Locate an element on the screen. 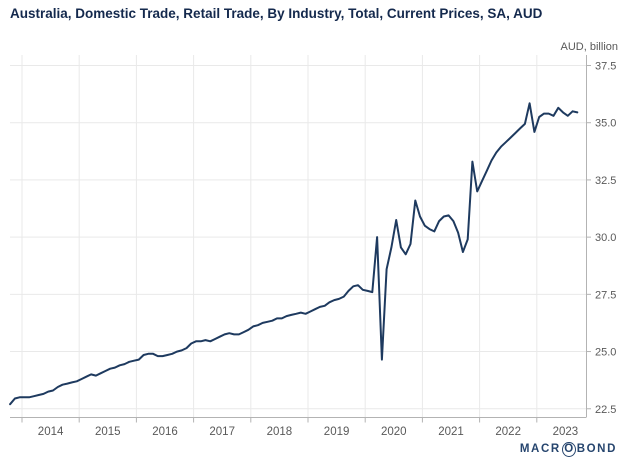 The height and width of the screenshot is (462, 624). logo-text-after: BOND is located at coordinates (596, 449).